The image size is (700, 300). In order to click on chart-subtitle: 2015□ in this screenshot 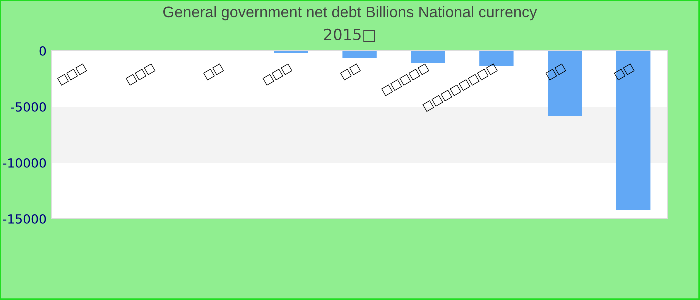, I will do `click(350, 35)`.